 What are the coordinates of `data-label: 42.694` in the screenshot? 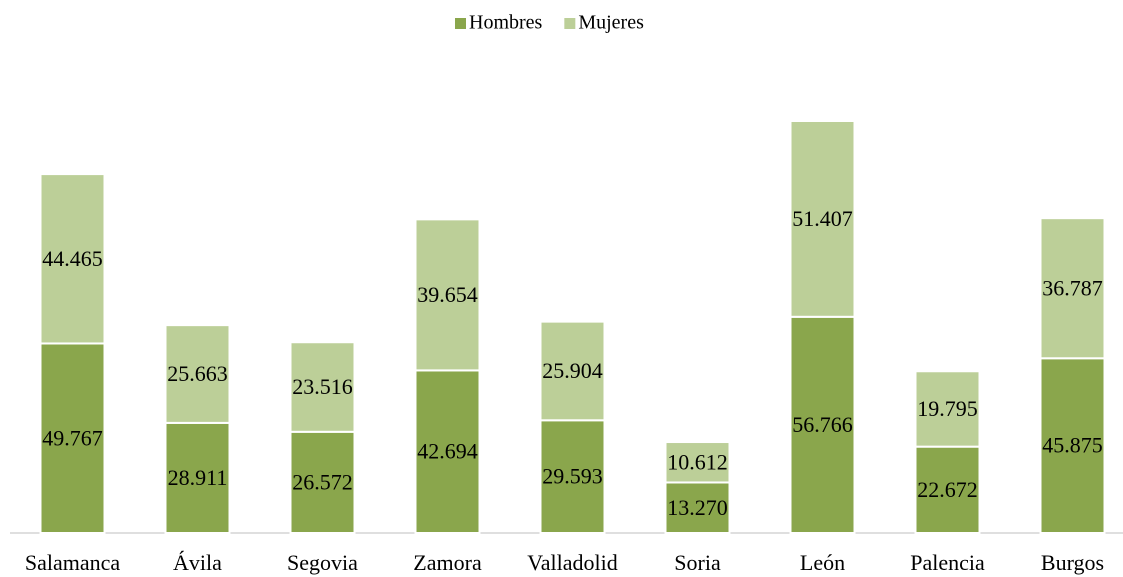 It's located at (447, 451).